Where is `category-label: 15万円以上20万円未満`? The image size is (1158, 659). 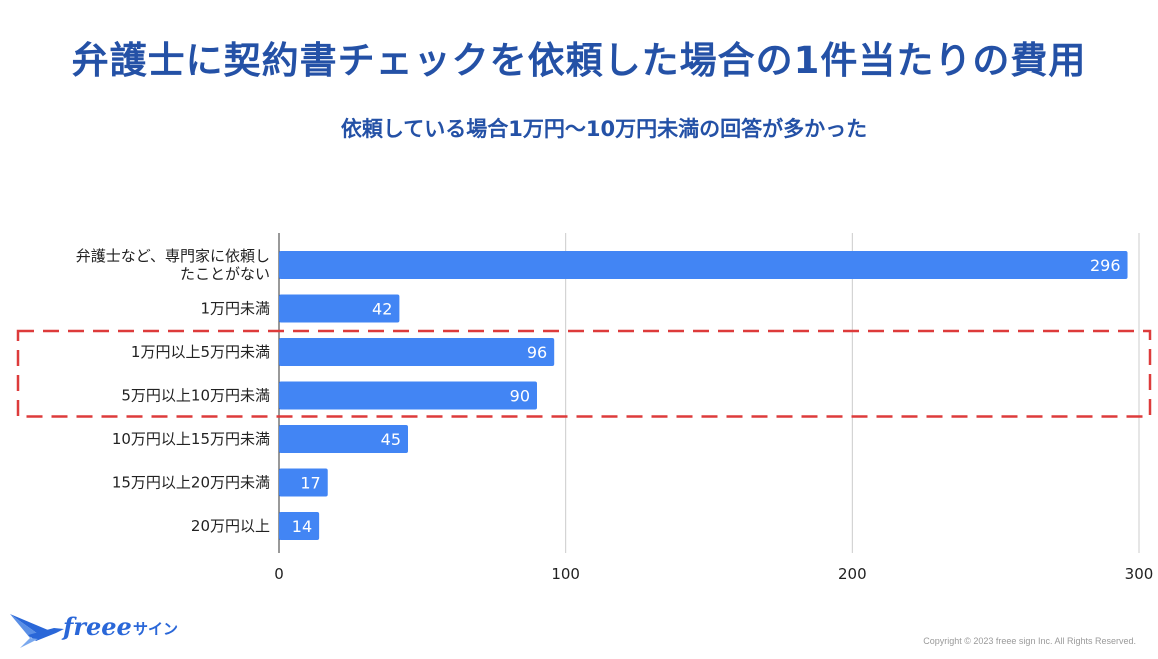
category-label: 15万円以上20万円未満 is located at coordinates (191, 483).